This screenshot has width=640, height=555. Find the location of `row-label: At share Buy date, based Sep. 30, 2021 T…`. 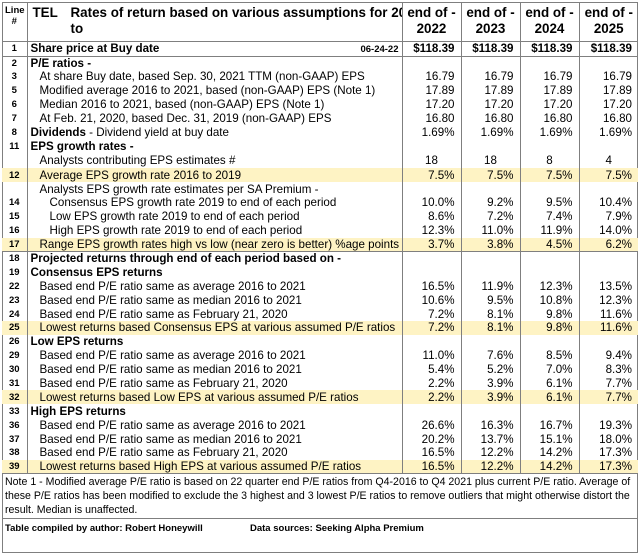

row-label: At share Buy date, based Sep. 30, 2021 T… is located at coordinates (202, 77).